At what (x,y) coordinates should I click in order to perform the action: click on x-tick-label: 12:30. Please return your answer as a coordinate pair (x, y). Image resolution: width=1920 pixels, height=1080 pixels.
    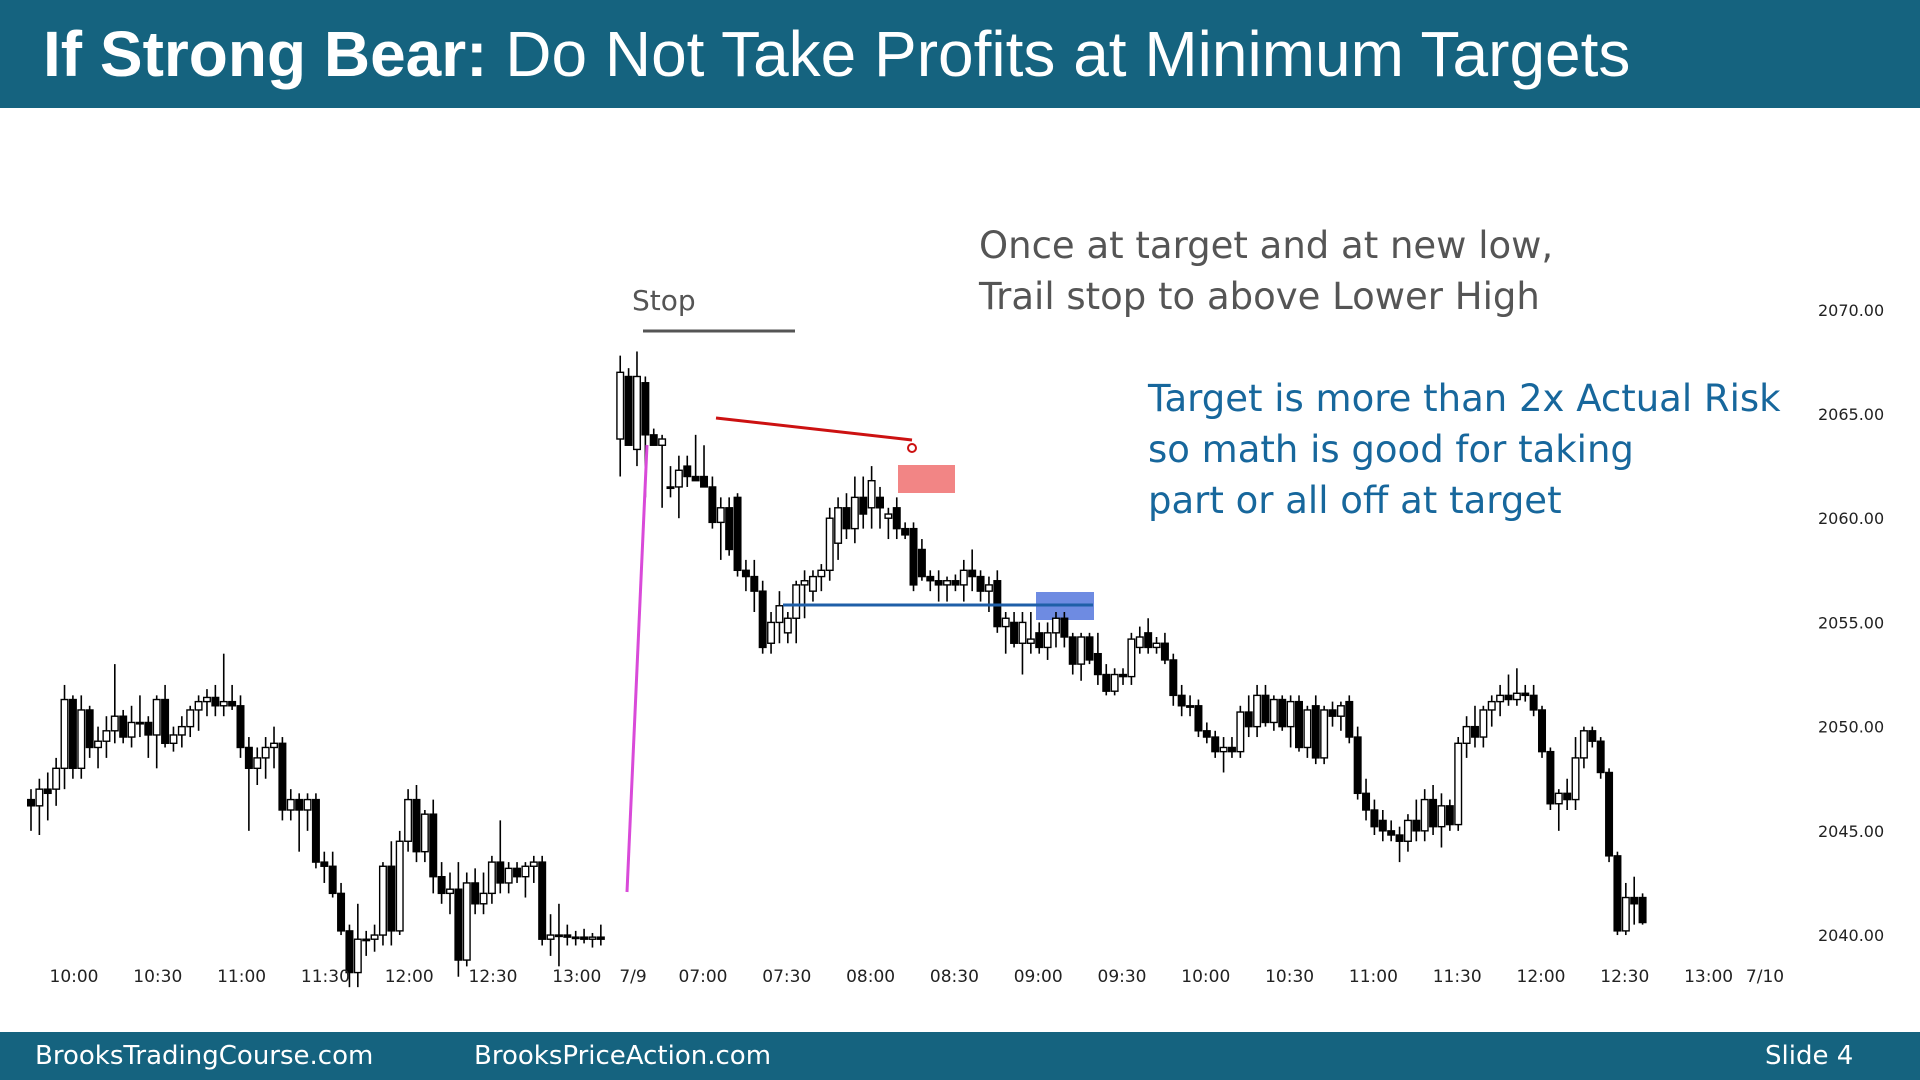
    Looking at the image, I should click on (493, 977).